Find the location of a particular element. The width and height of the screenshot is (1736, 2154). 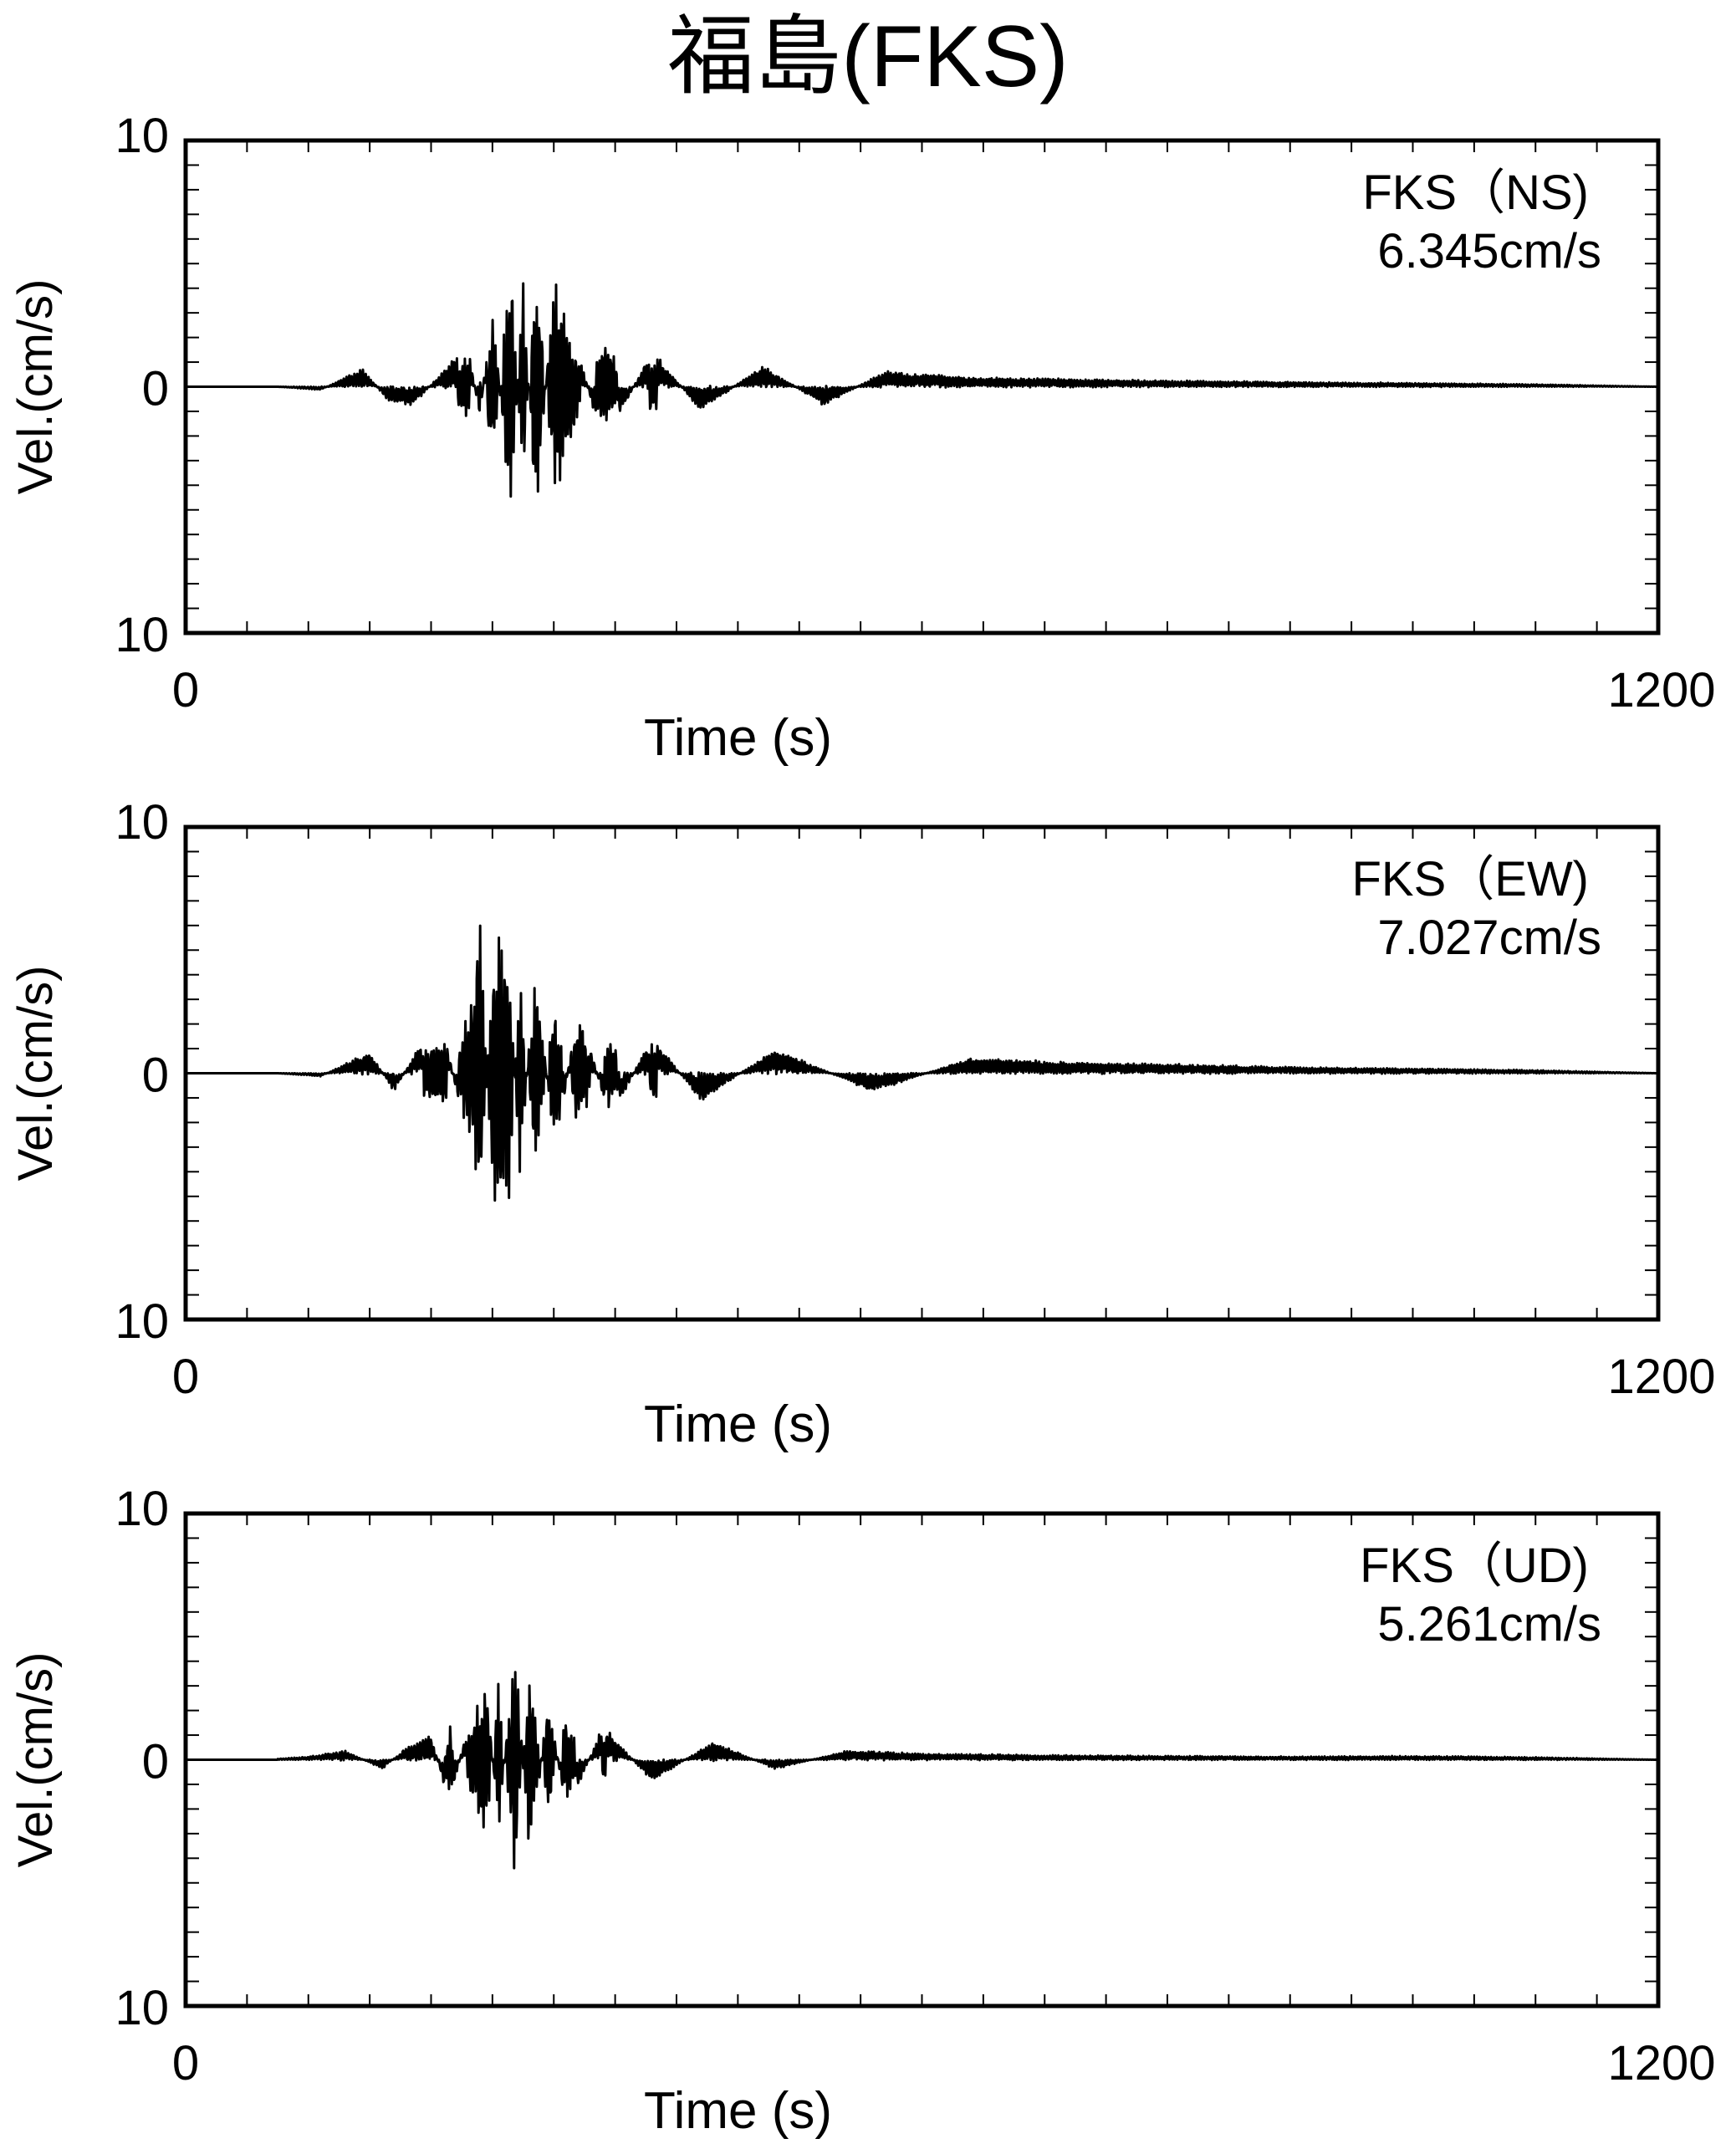

waveform-trace-ew is located at coordinates (922, 1063).